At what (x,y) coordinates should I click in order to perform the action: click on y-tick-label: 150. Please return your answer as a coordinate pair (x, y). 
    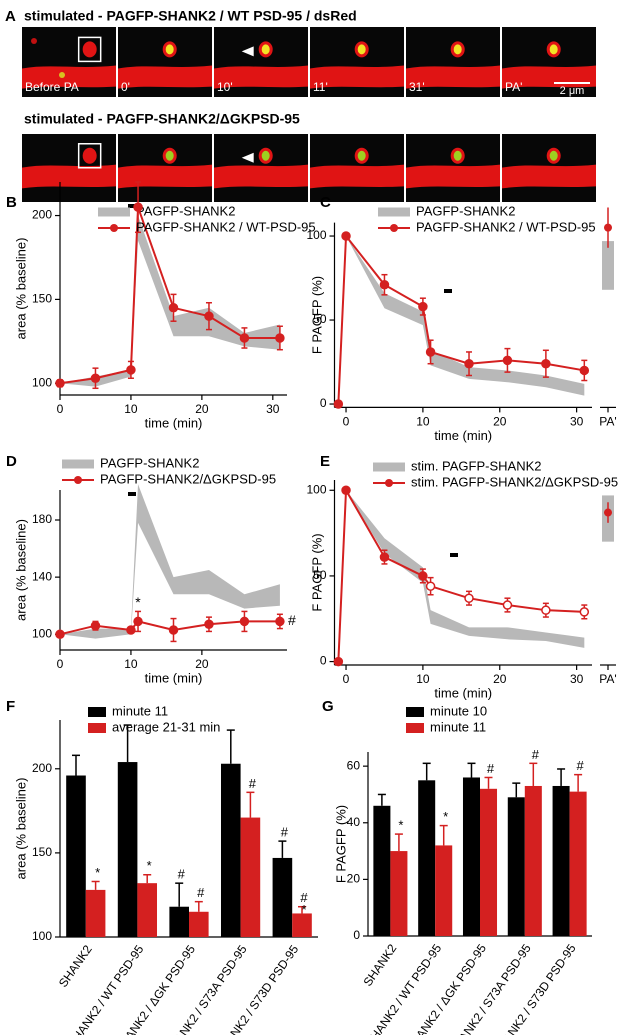
    Looking at the image, I should click on (42, 852).